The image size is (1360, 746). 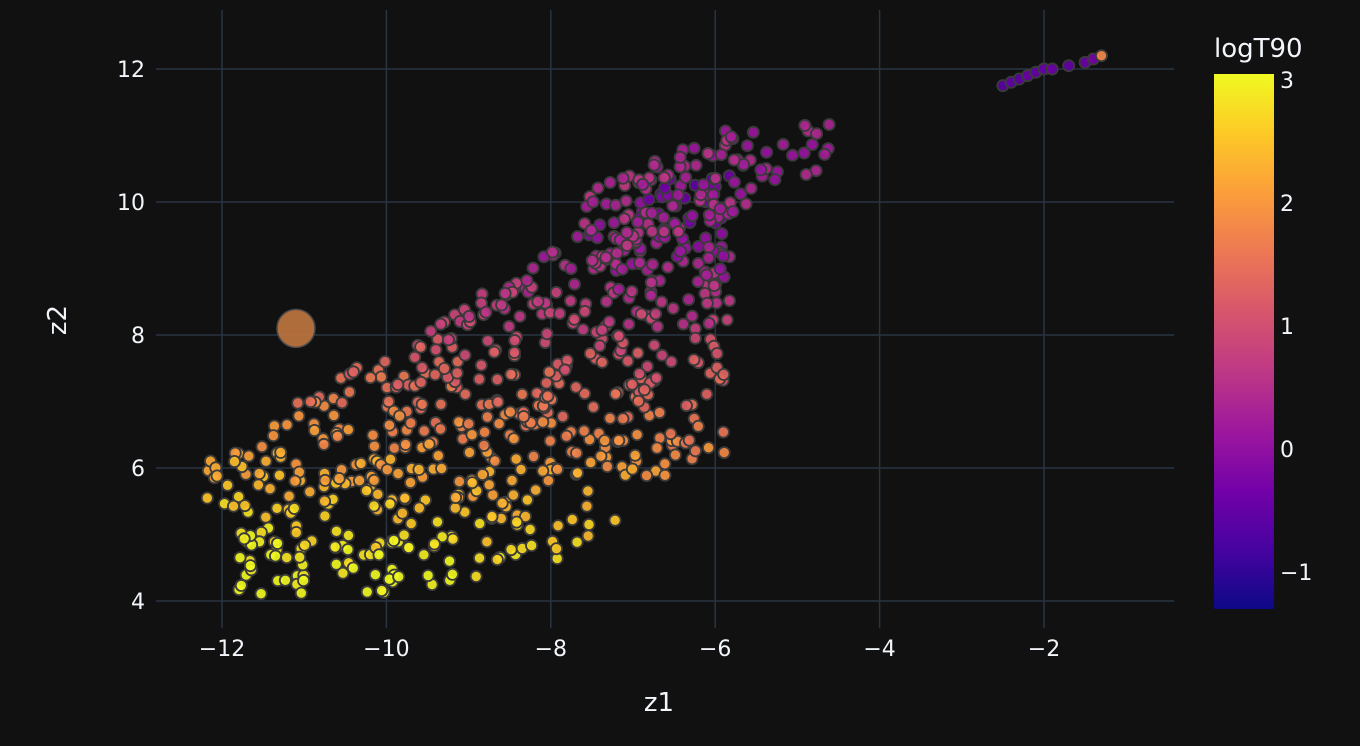 What do you see at coordinates (879, 649) in the screenshot?
I see `x-tick-label: −4` at bounding box center [879, 649].